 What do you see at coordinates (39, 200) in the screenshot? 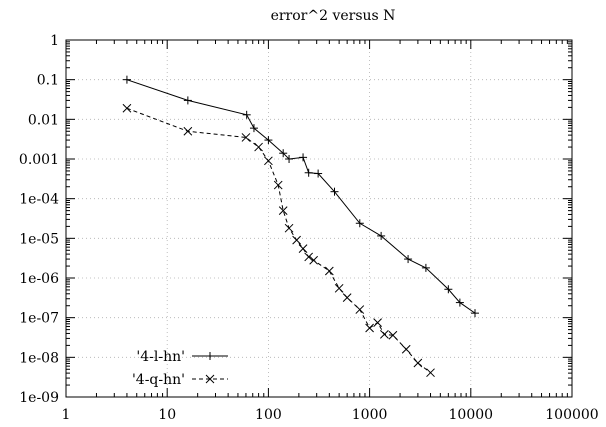
I see `y-tick-label: 1e-04` at bounding box center [39, 200].